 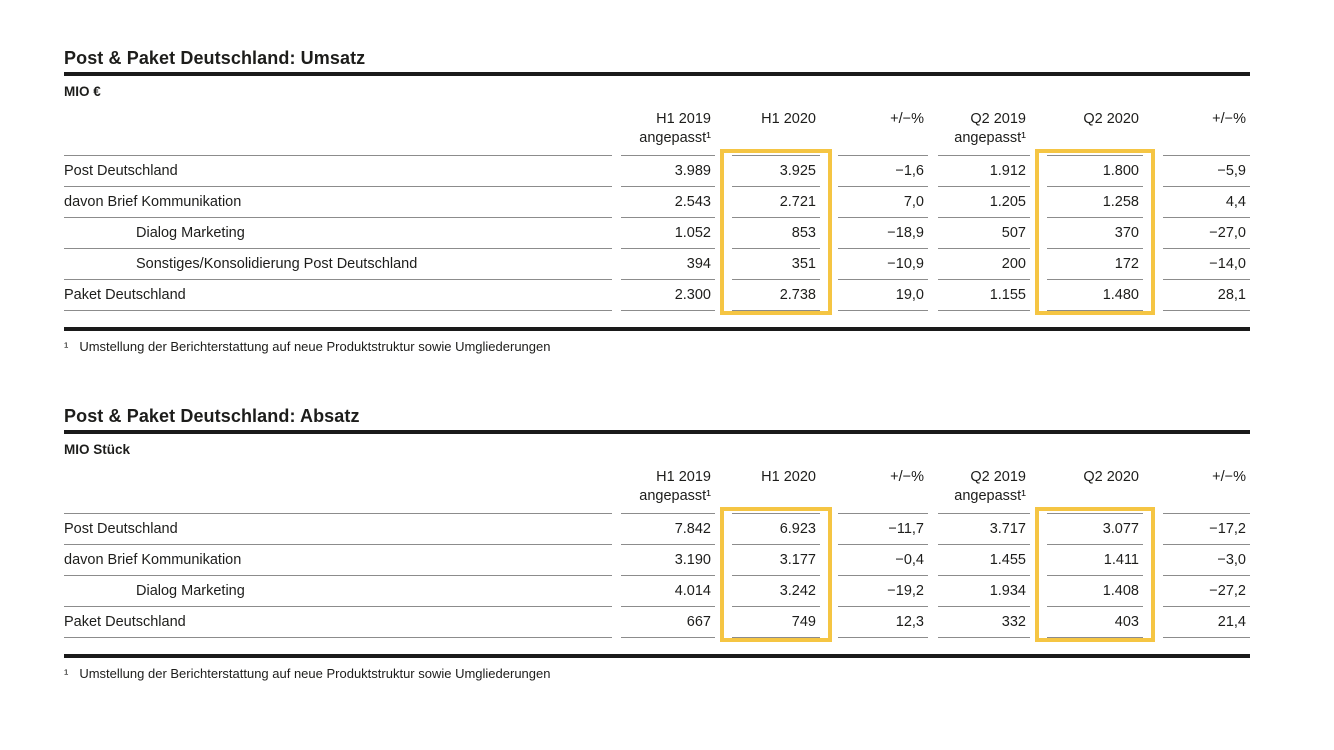 What do you see at coordinates (1095, 233) in the screenshot?
I see `cell-value: 370` at bounding box center [1095, 233].